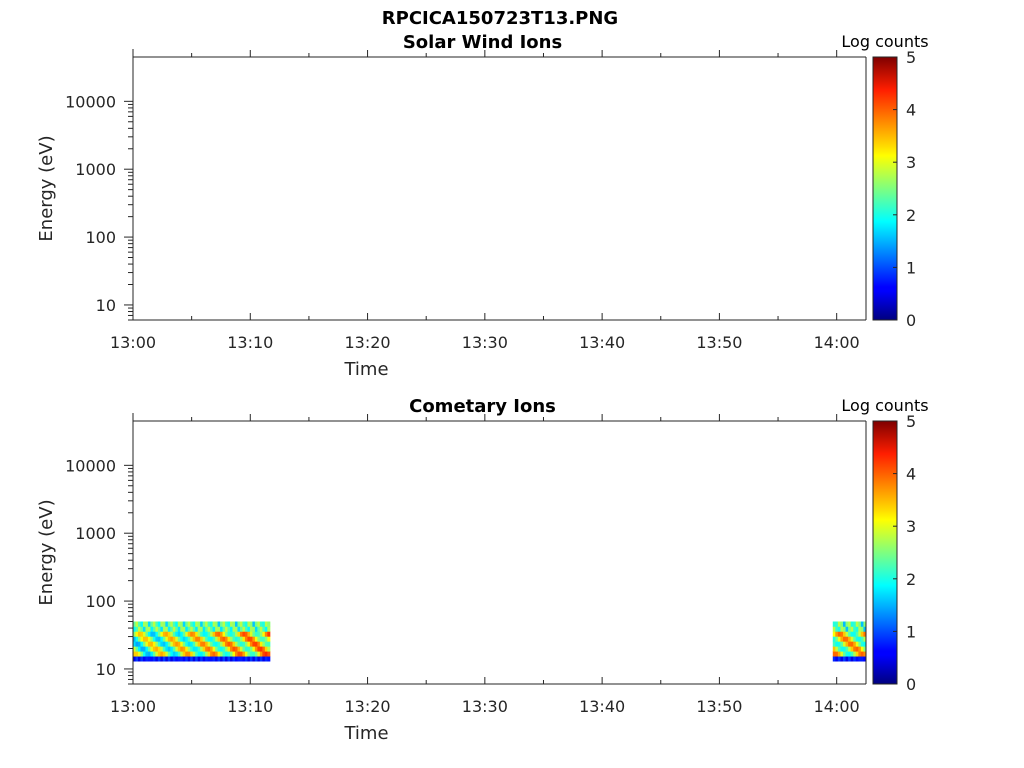  What do you see at coordinates (837, 342) in the screenshot?
I see `x-tick-label: 14:00` at bounding box center [837, 342].